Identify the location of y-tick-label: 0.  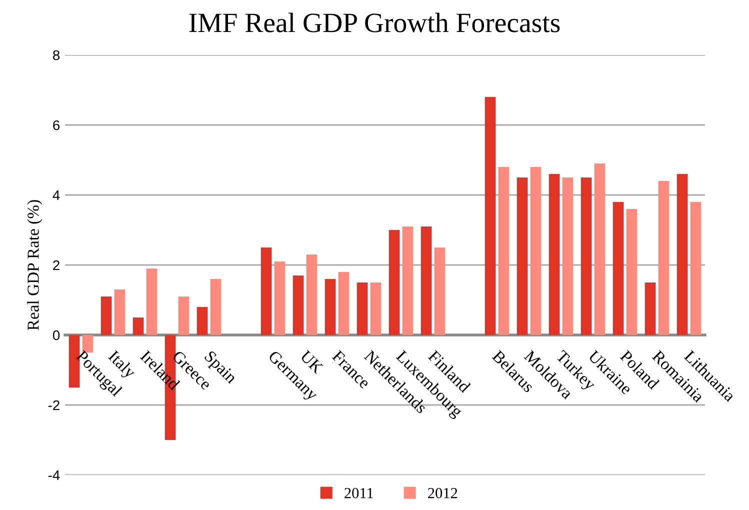
(56, 335).